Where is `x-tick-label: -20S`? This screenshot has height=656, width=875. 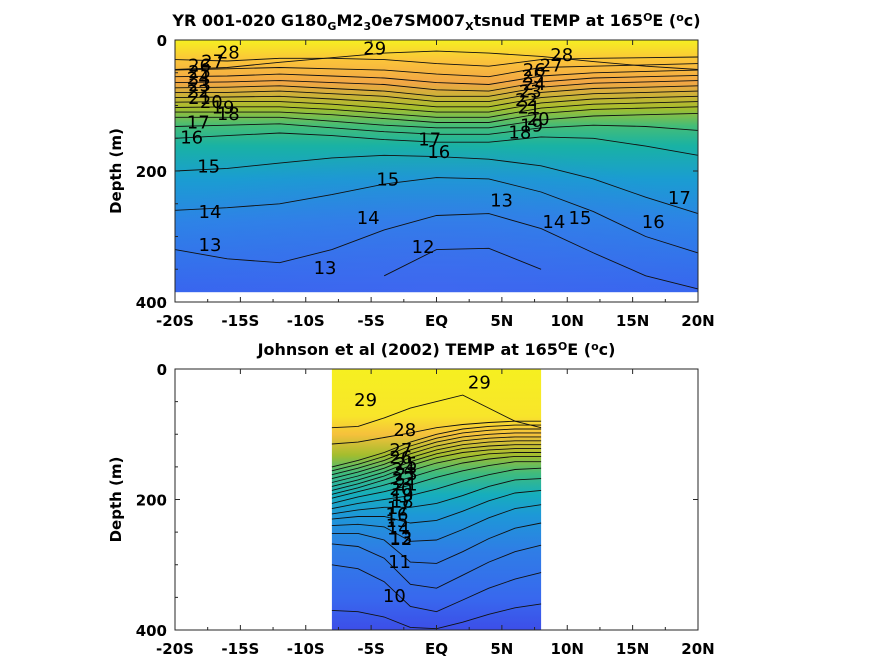 x-tick-label: -20S is located at coordinates (175, 321).